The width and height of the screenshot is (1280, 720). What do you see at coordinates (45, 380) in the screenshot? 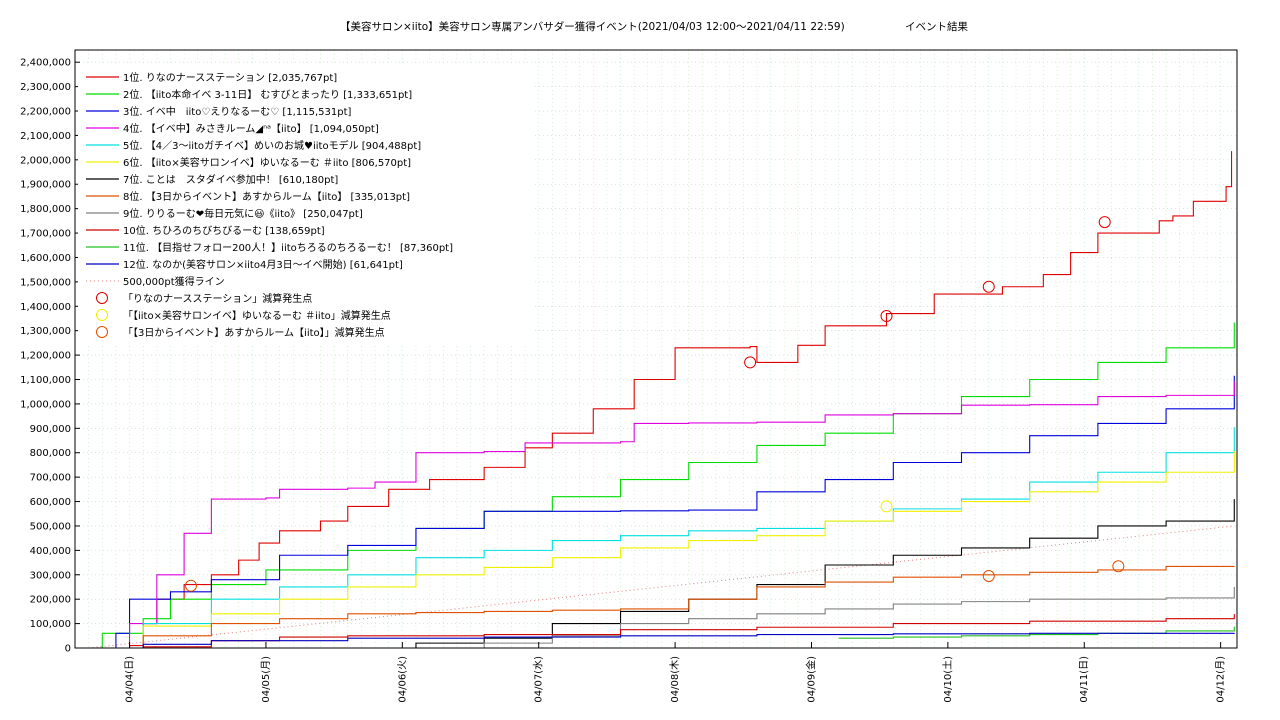
I see `y-tick-label: 1,100,000` at bounding box center [45, 380].